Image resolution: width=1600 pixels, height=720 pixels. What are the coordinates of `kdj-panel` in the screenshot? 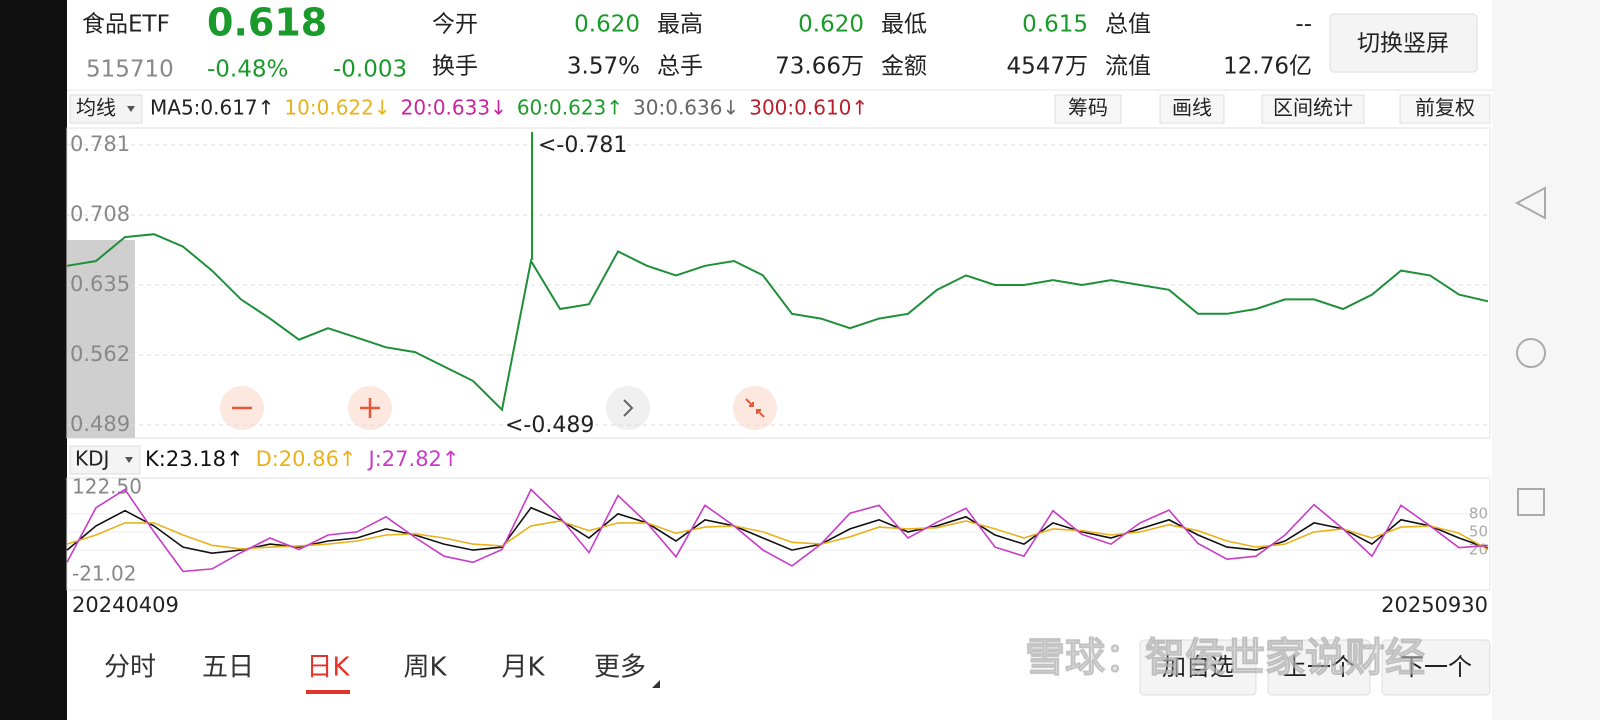 It's located at (778, 534).